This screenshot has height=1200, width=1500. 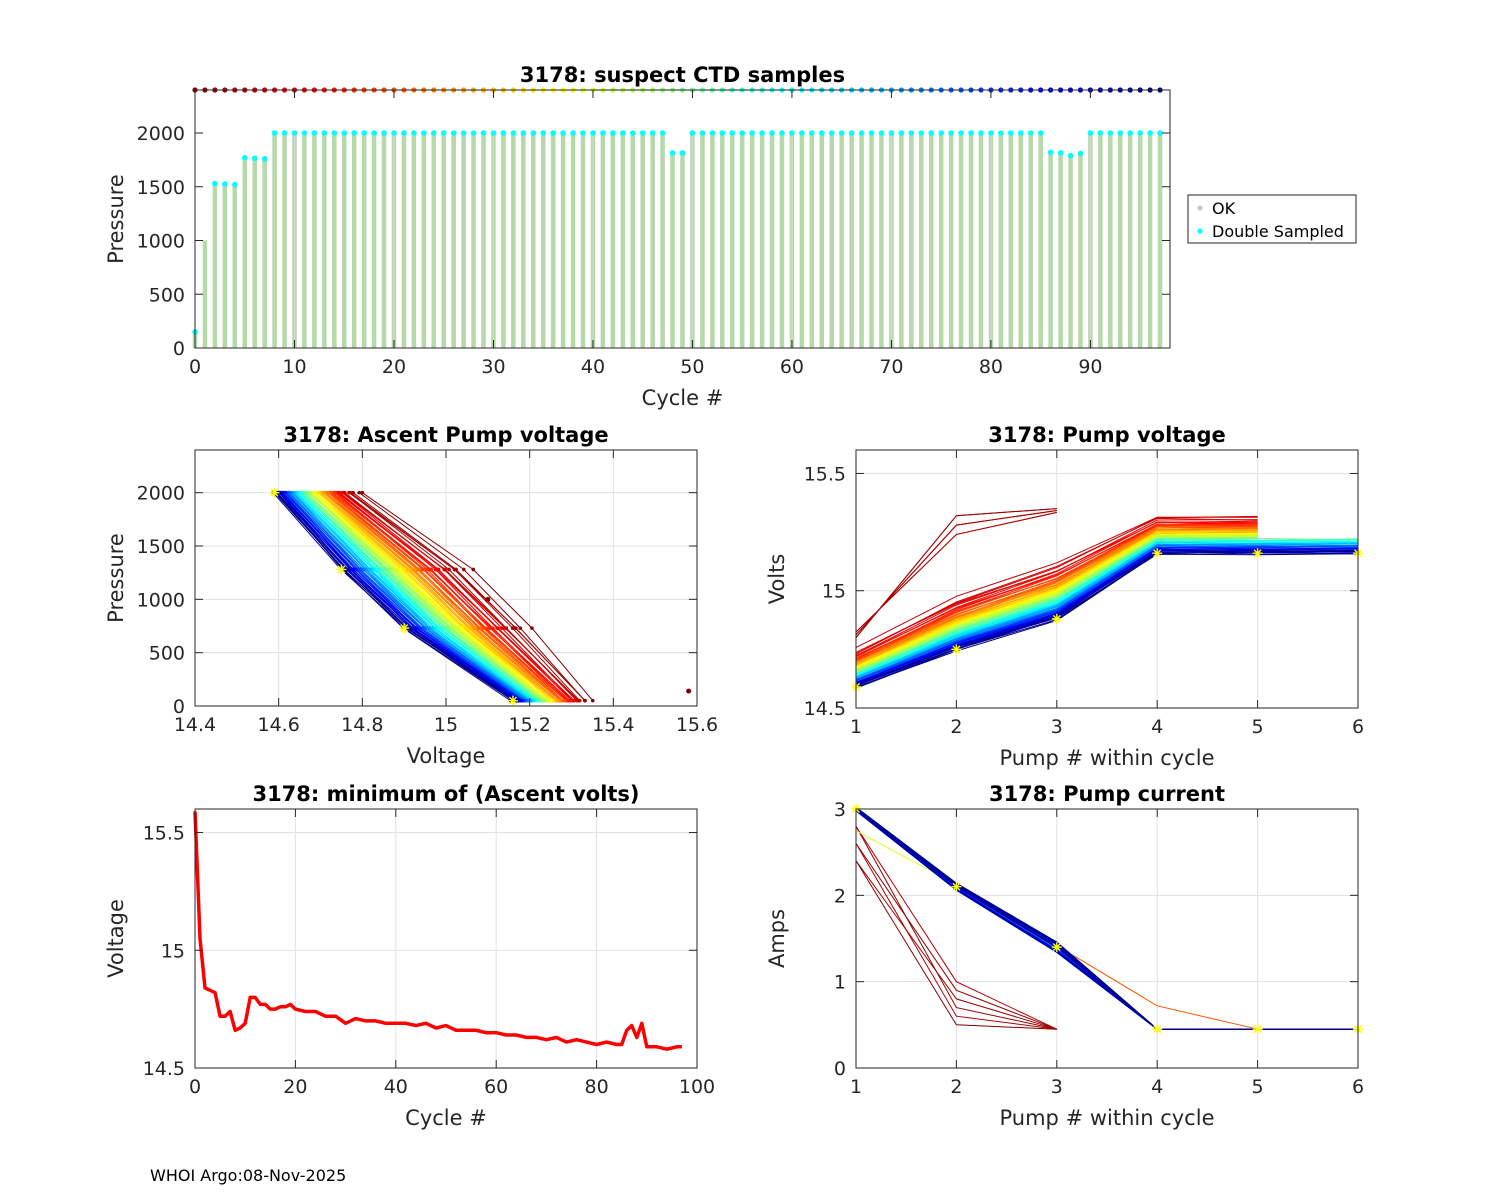 What do you see at coordinates (248, 1175) in the screenshot?
I see `footer-stamp: WHOI Argo:08-Nov-2025` at bounding box center [248, 1175].